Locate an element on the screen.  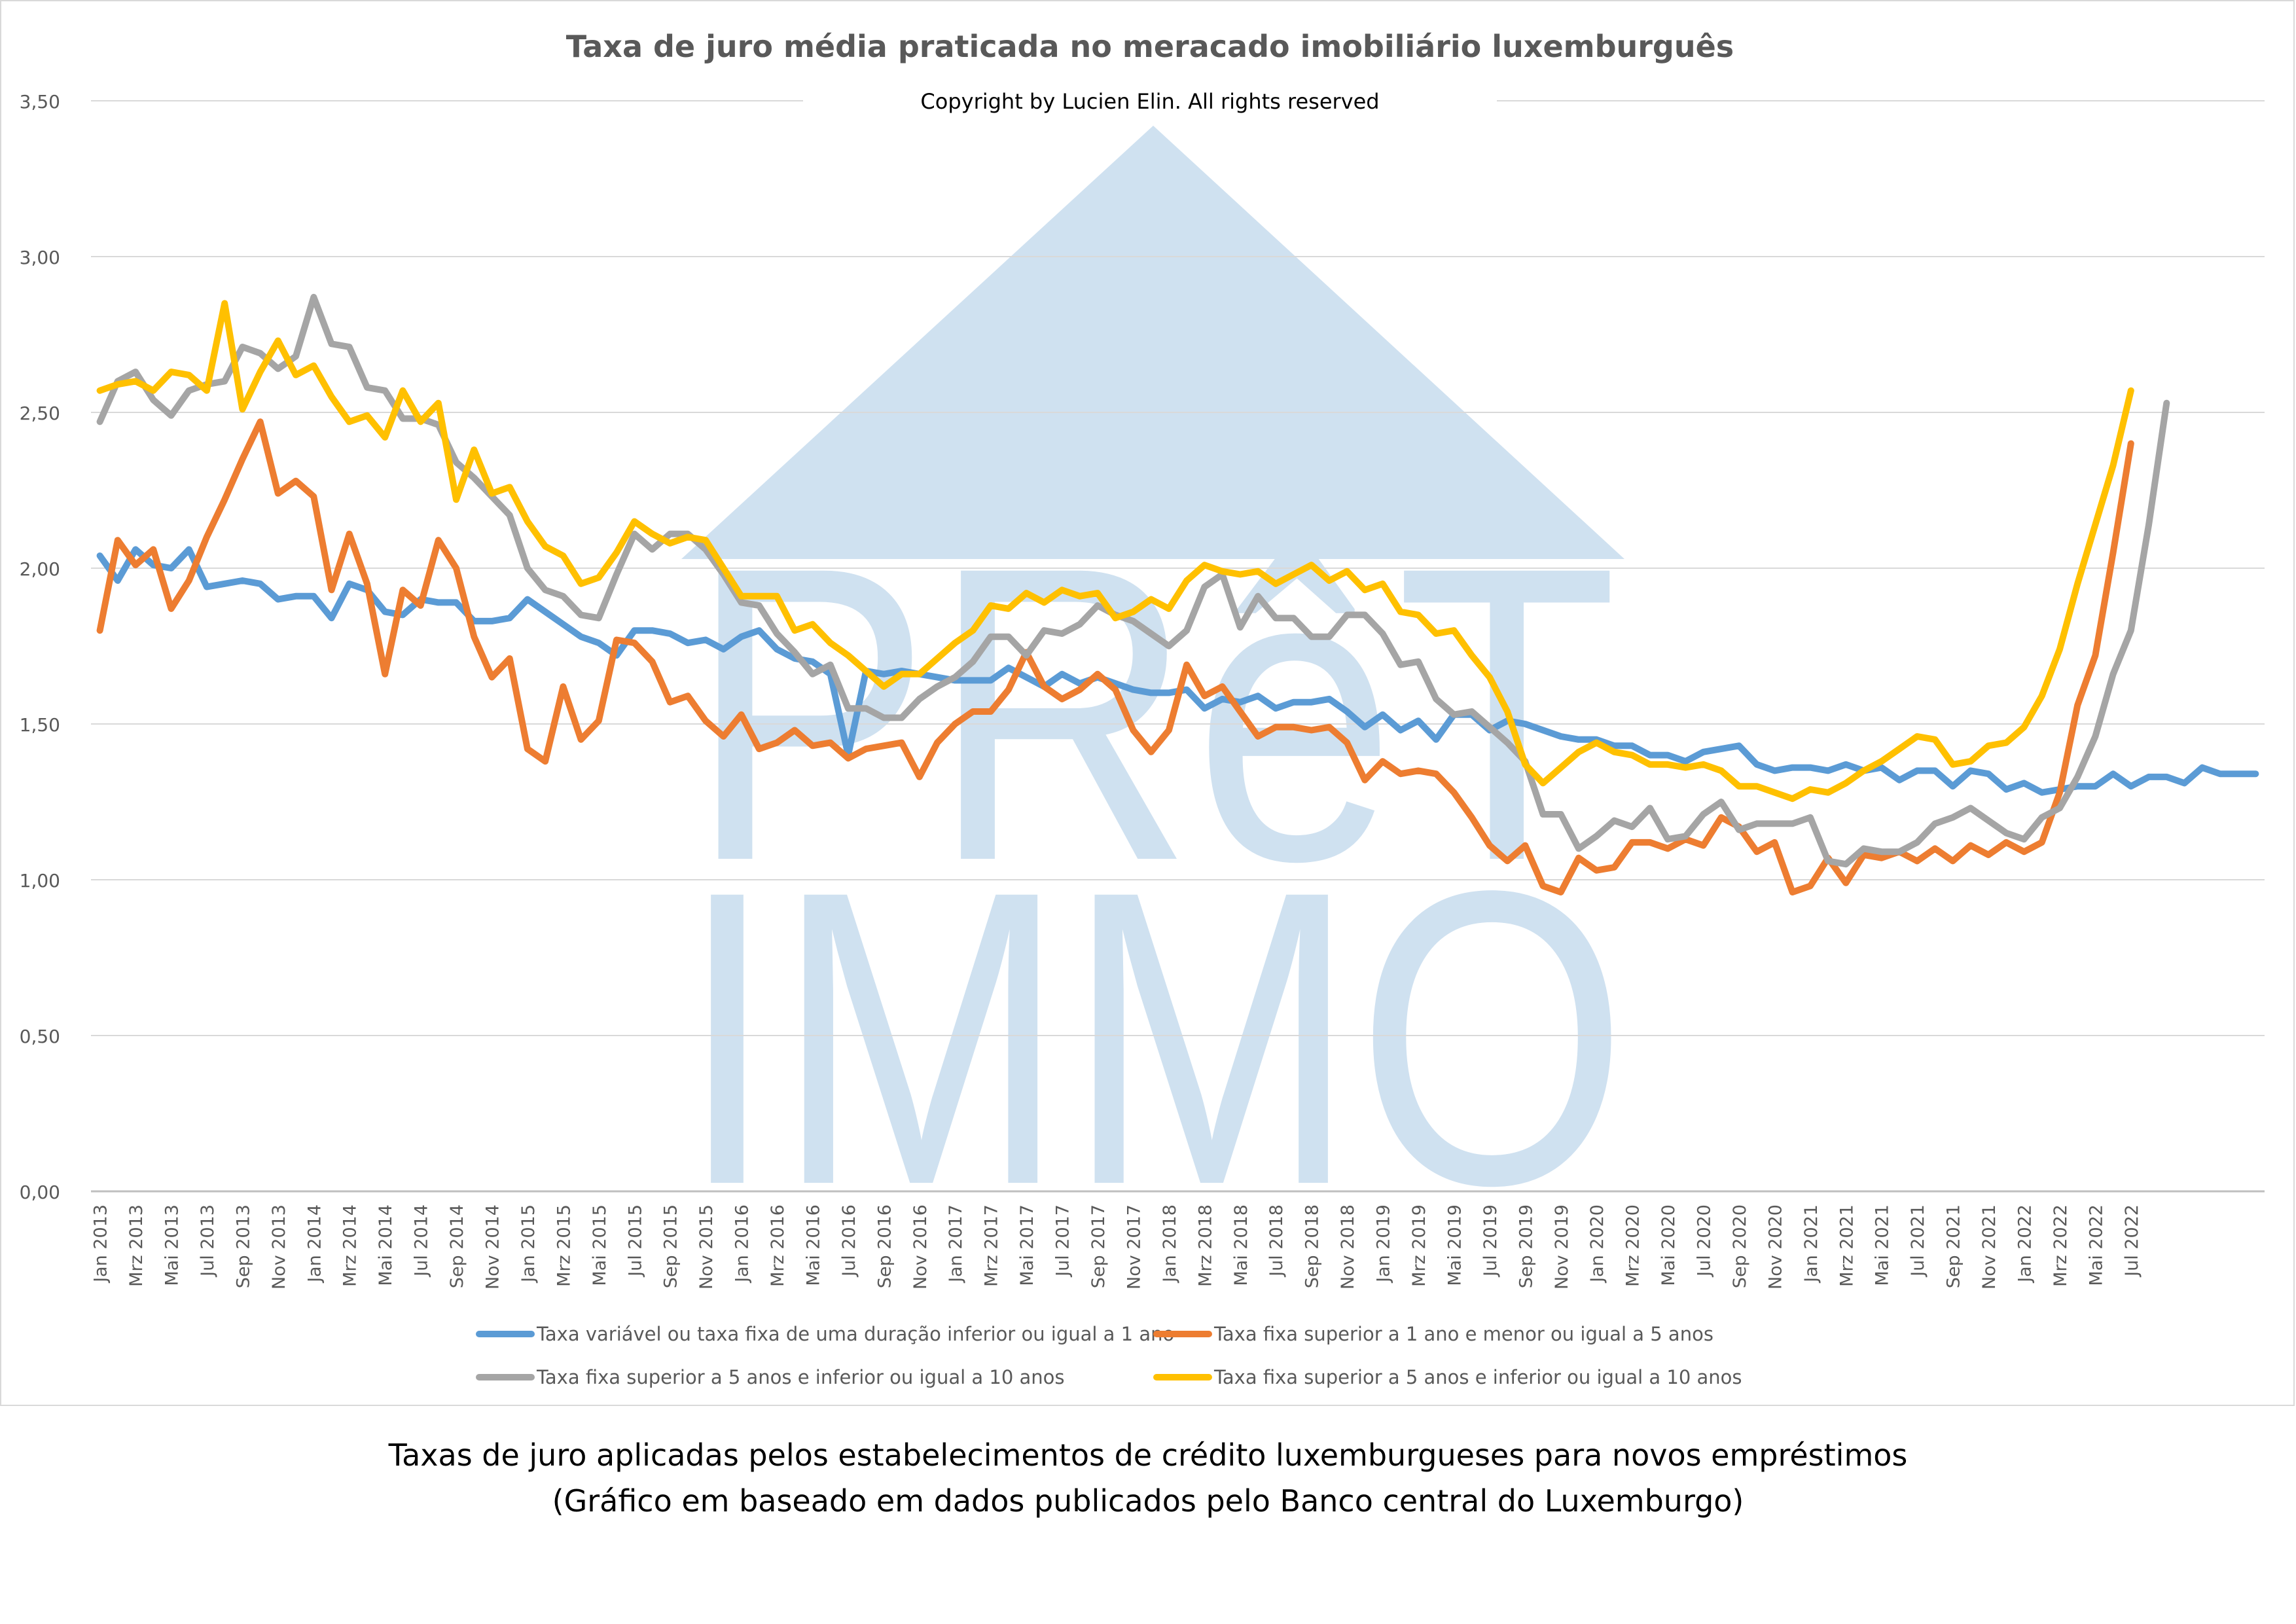
x-tick-label: Mai 2013 is located at coordinates (172, 1245).